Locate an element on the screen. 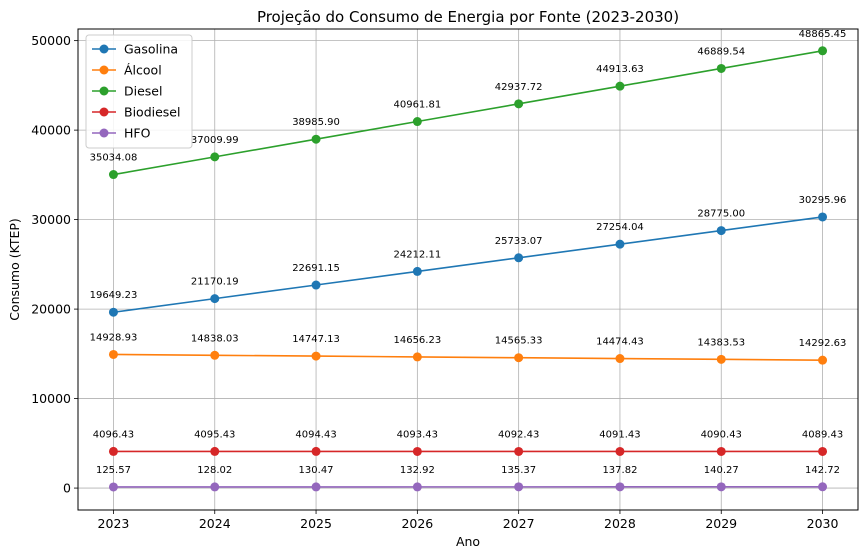  data-label-biodiesel: 4091.43 is located at coordinates (619, 434).